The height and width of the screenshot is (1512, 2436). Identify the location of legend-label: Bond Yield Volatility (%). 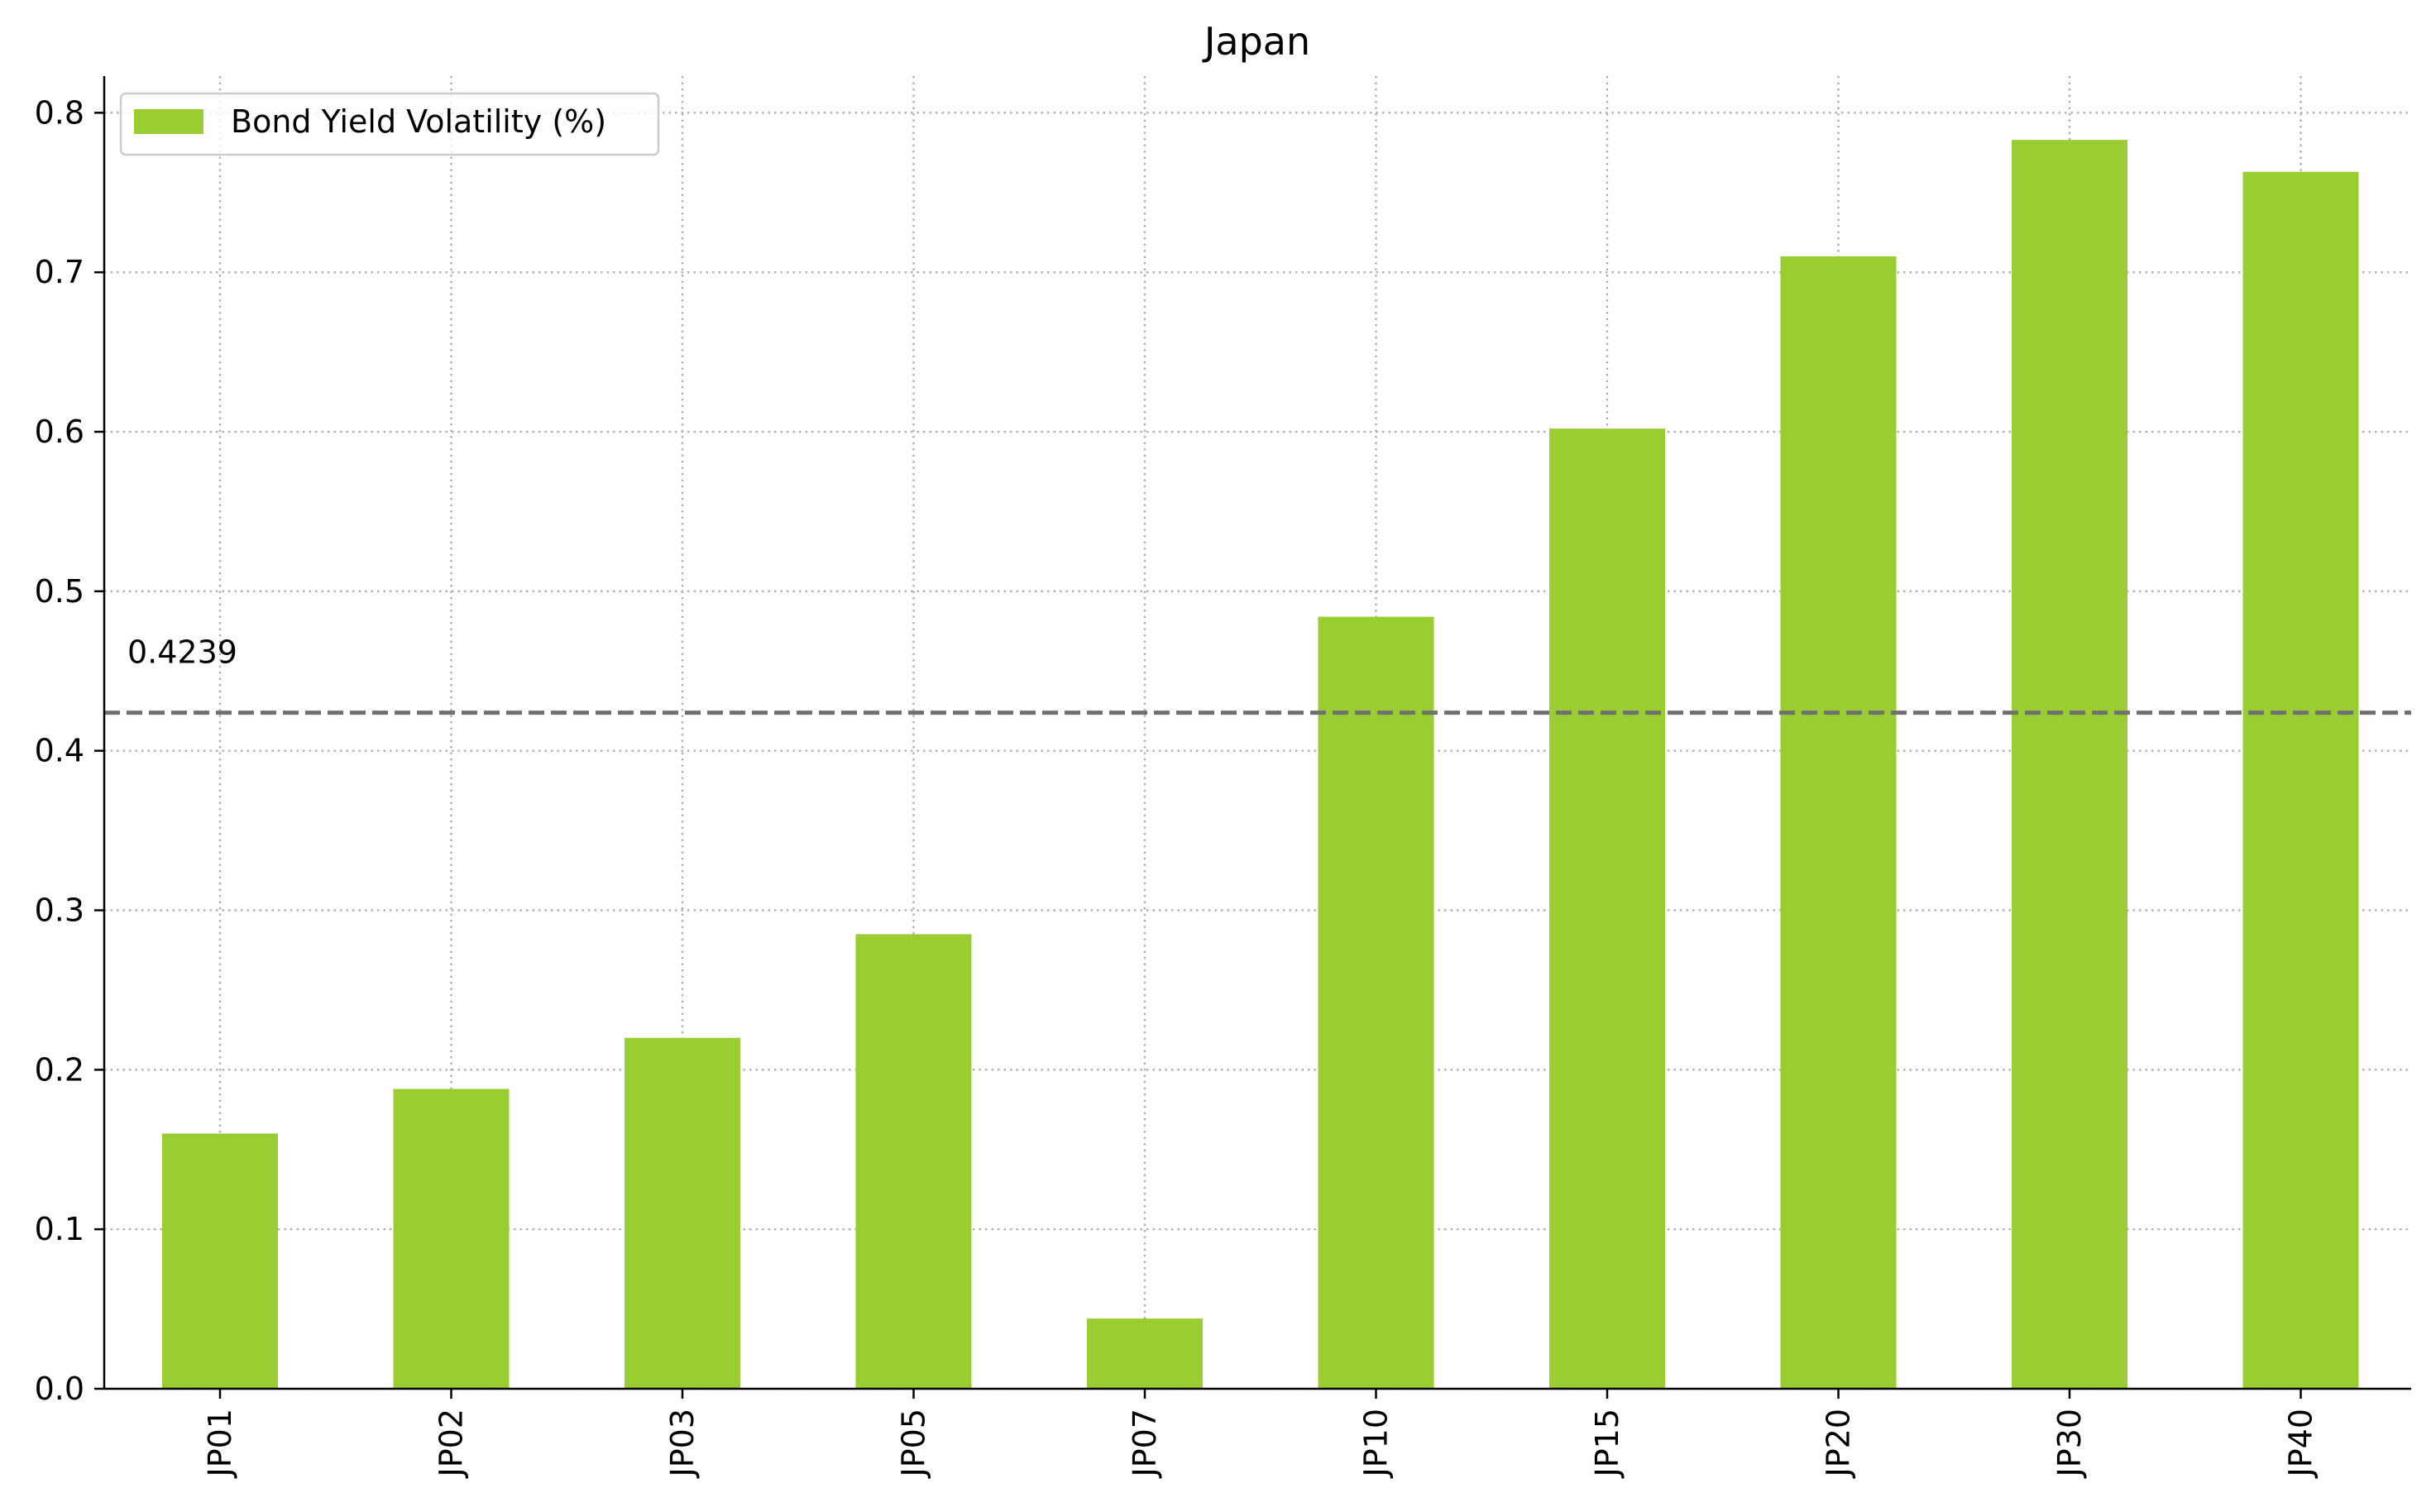
(418, 121).